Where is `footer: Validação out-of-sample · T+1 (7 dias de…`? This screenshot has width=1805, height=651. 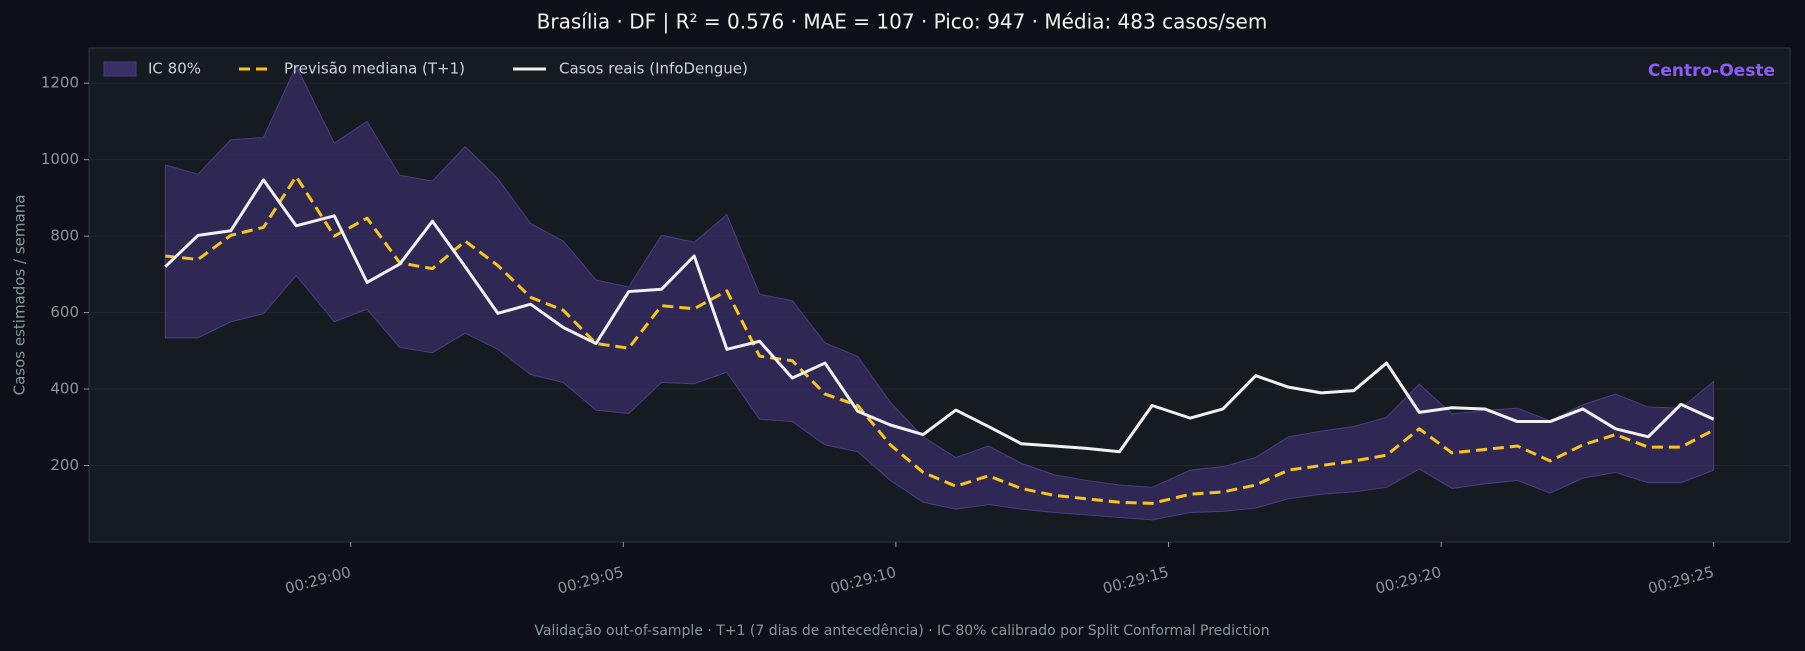
footer: Validação out-of-sample · T+1 (7 dias de… is located at coordinates (901, 631).